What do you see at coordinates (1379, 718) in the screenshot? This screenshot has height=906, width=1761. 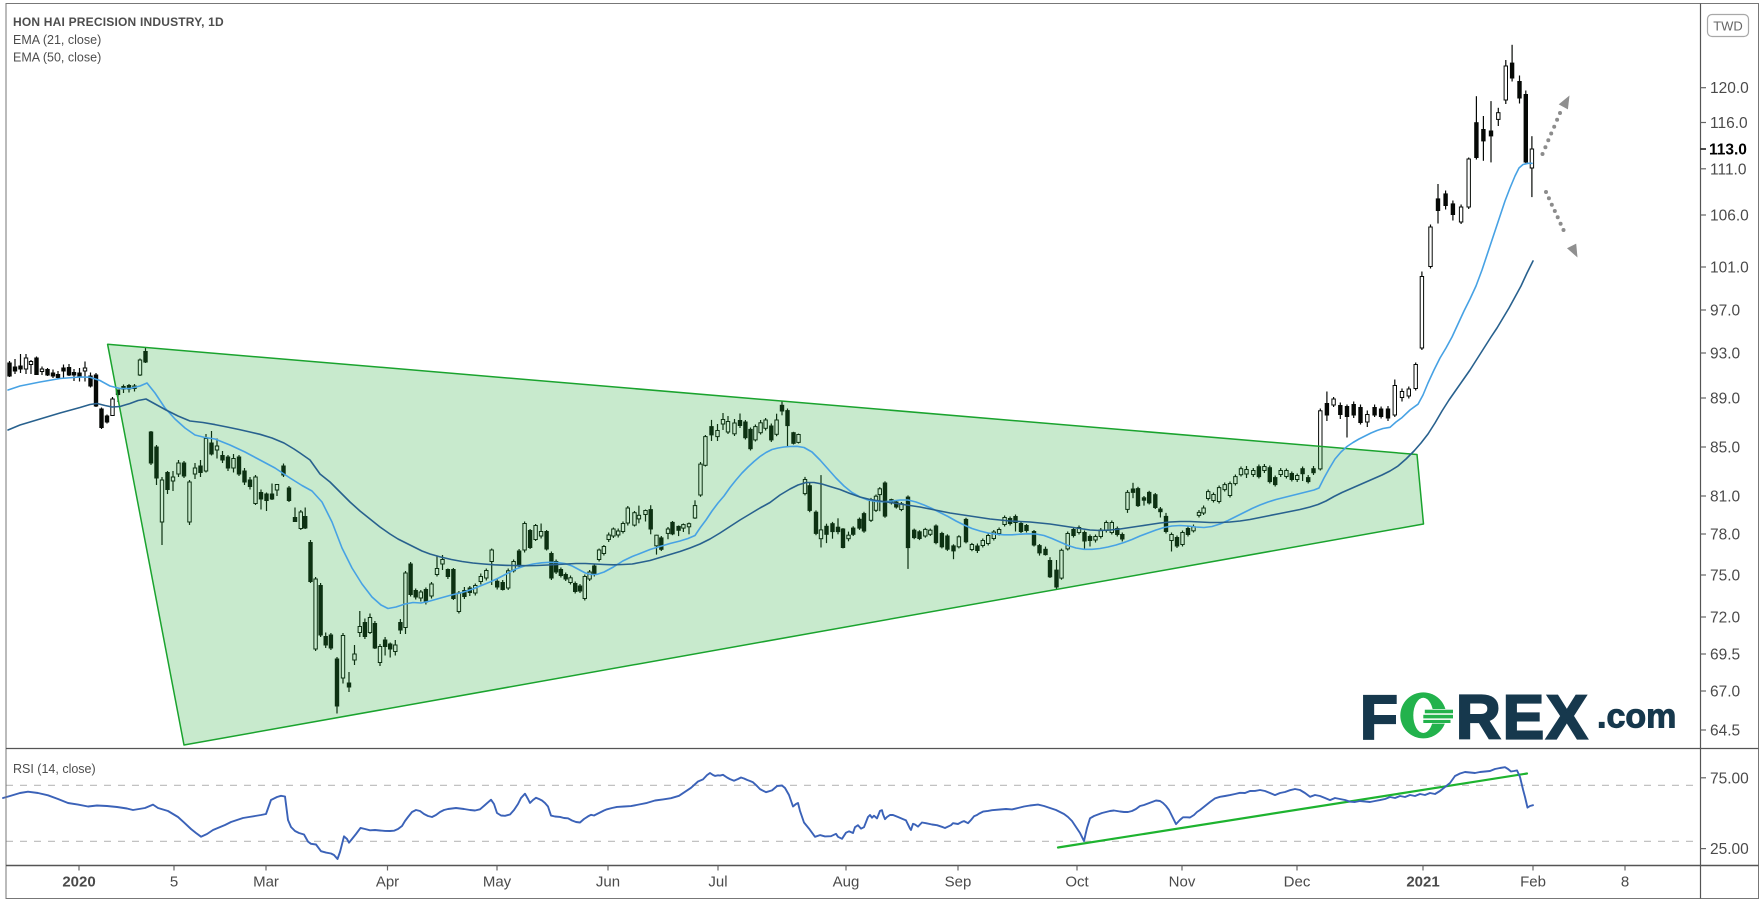 I see `svg-text: F` at bounding box center [1379, 718].